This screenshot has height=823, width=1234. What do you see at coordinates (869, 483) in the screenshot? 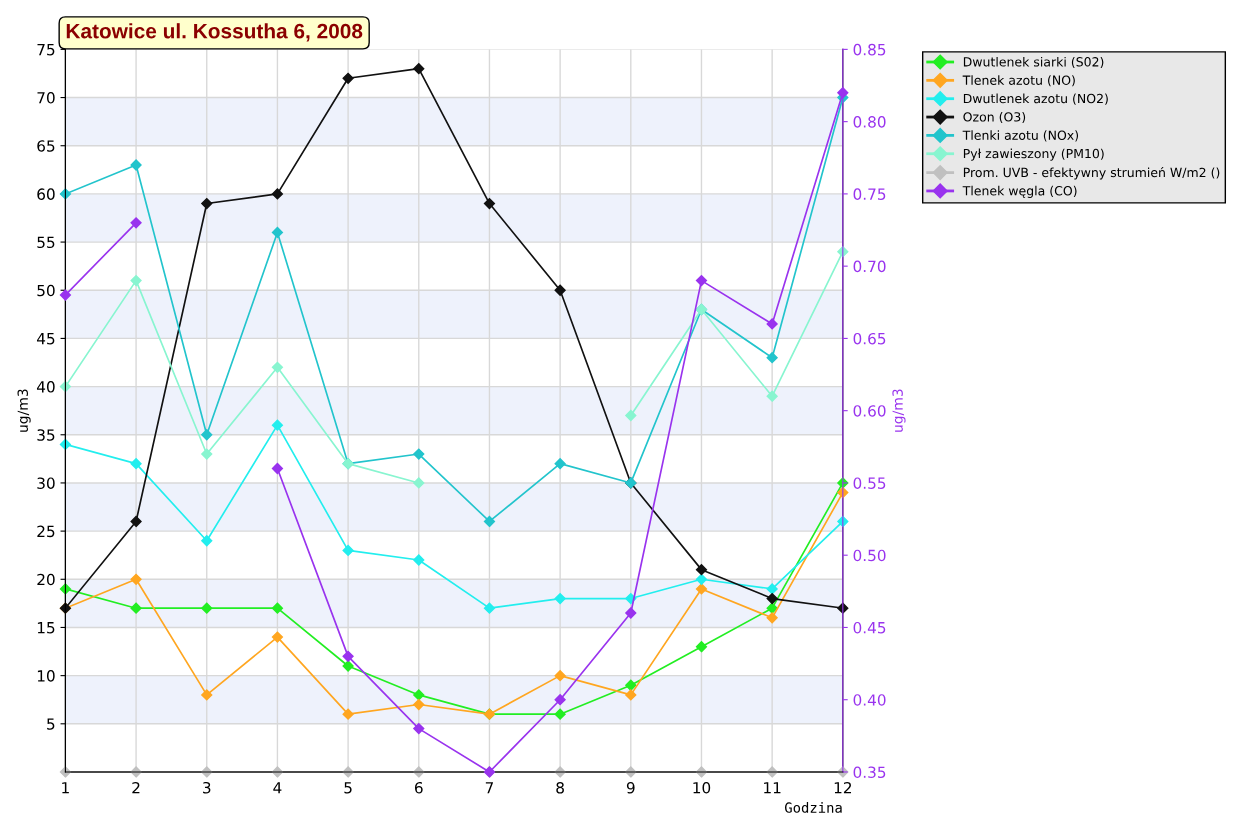
I see `y2-tick-label: 0.55` at bounding box center [869, 483].